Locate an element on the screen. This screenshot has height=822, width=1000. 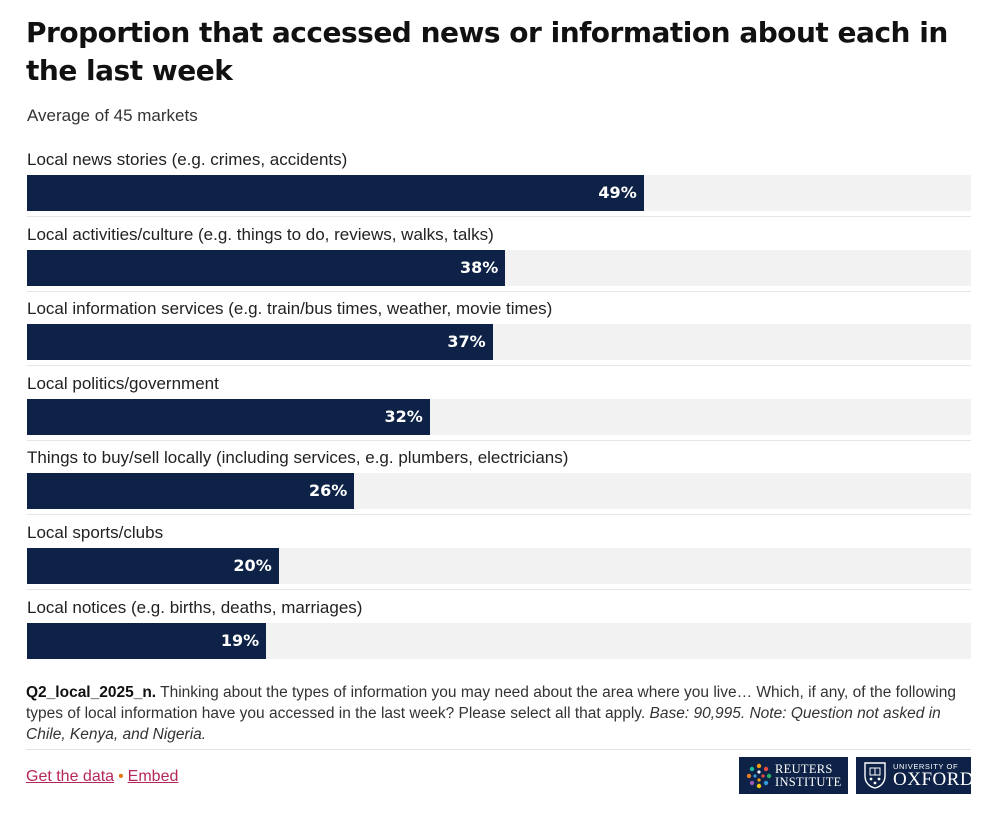
bar: 19% is located at coordinates (147, 640).